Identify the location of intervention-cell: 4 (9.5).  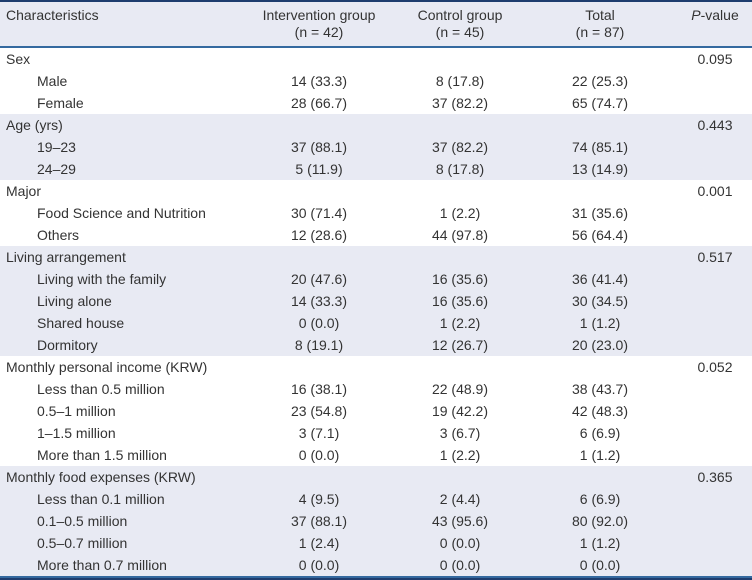
(319, 499).